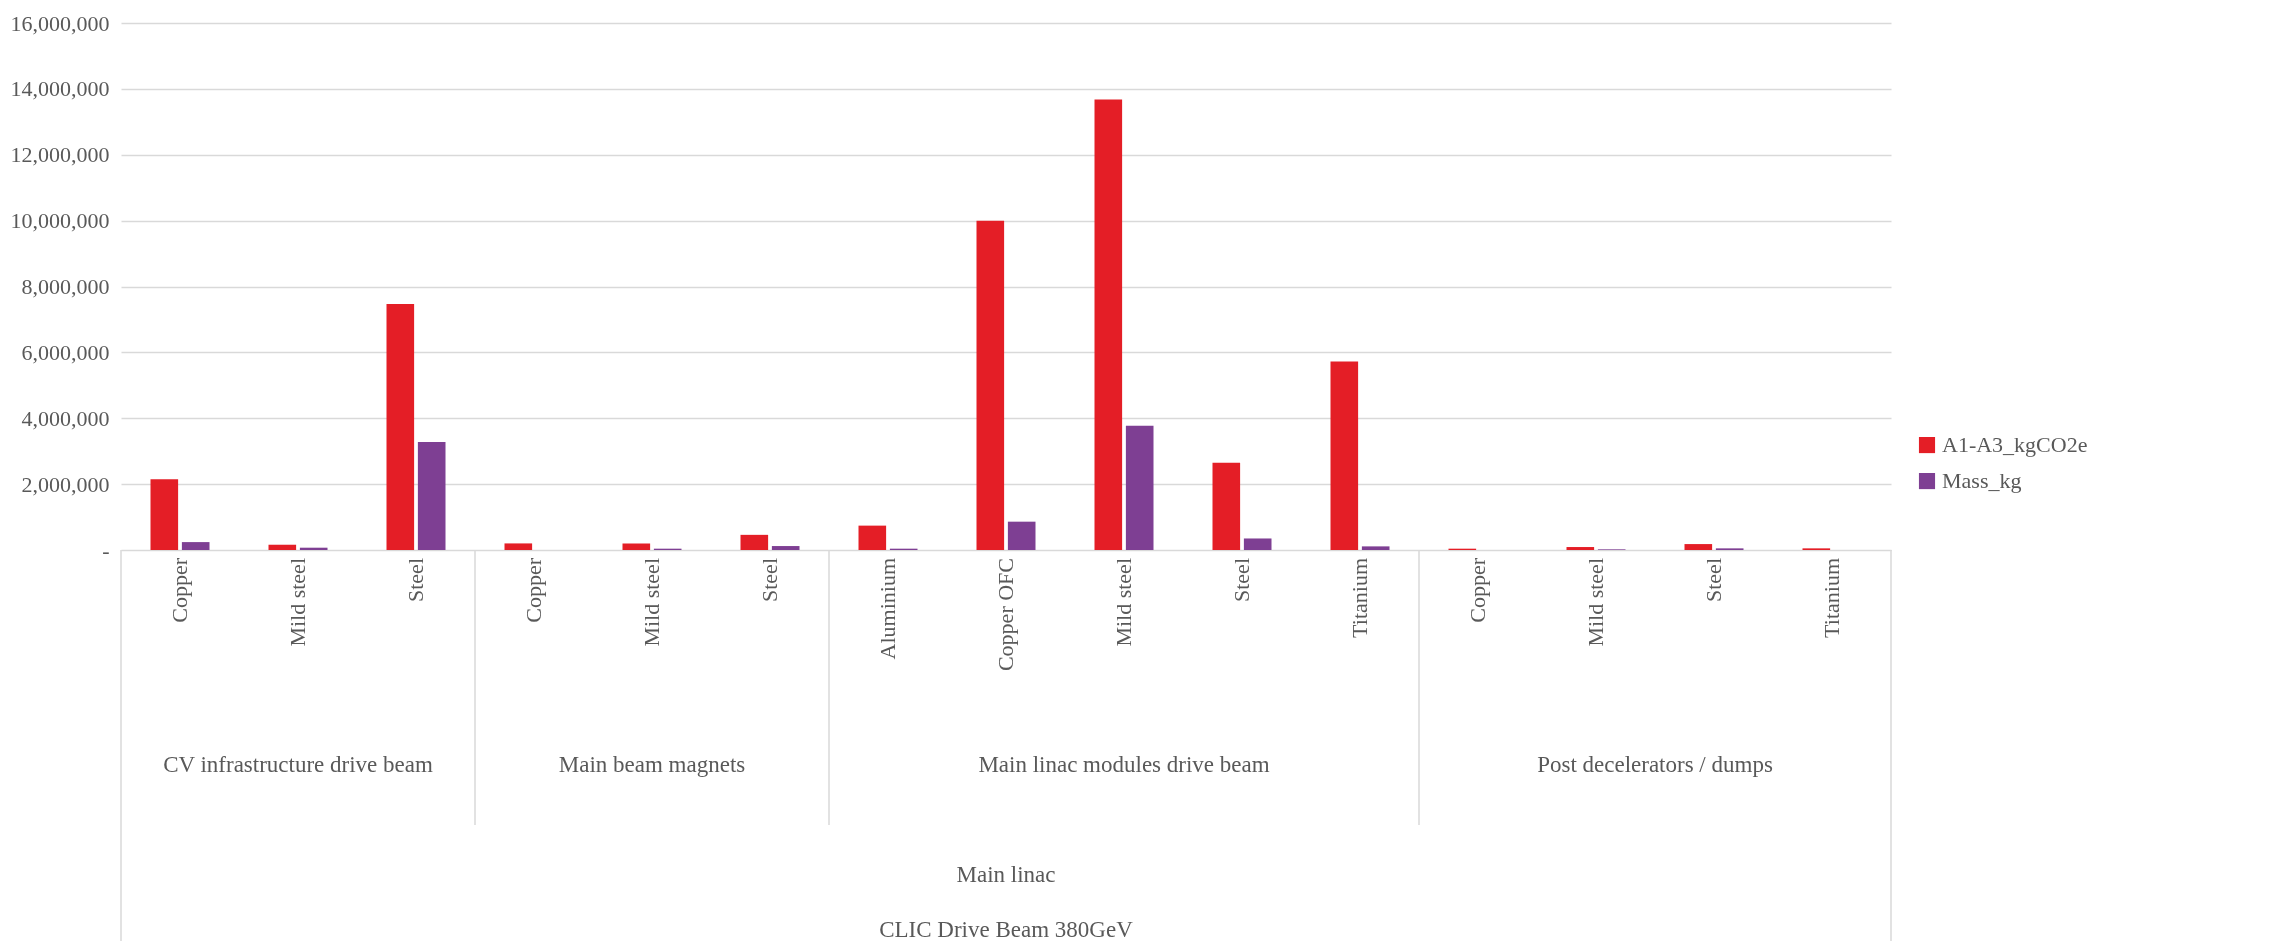 The width and height of the screenshot is (2274, 941). I want to click on text: CLIC Drive Beam 380GeV, so click(1006, 929).